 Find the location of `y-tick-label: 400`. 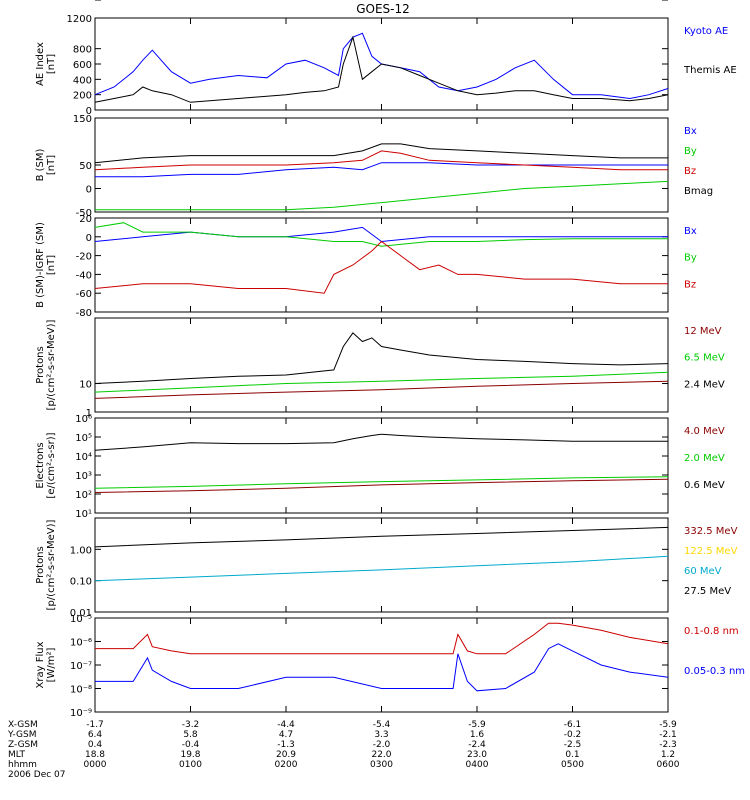

y-tick-label: 400 is located at coordinates (82, 80).